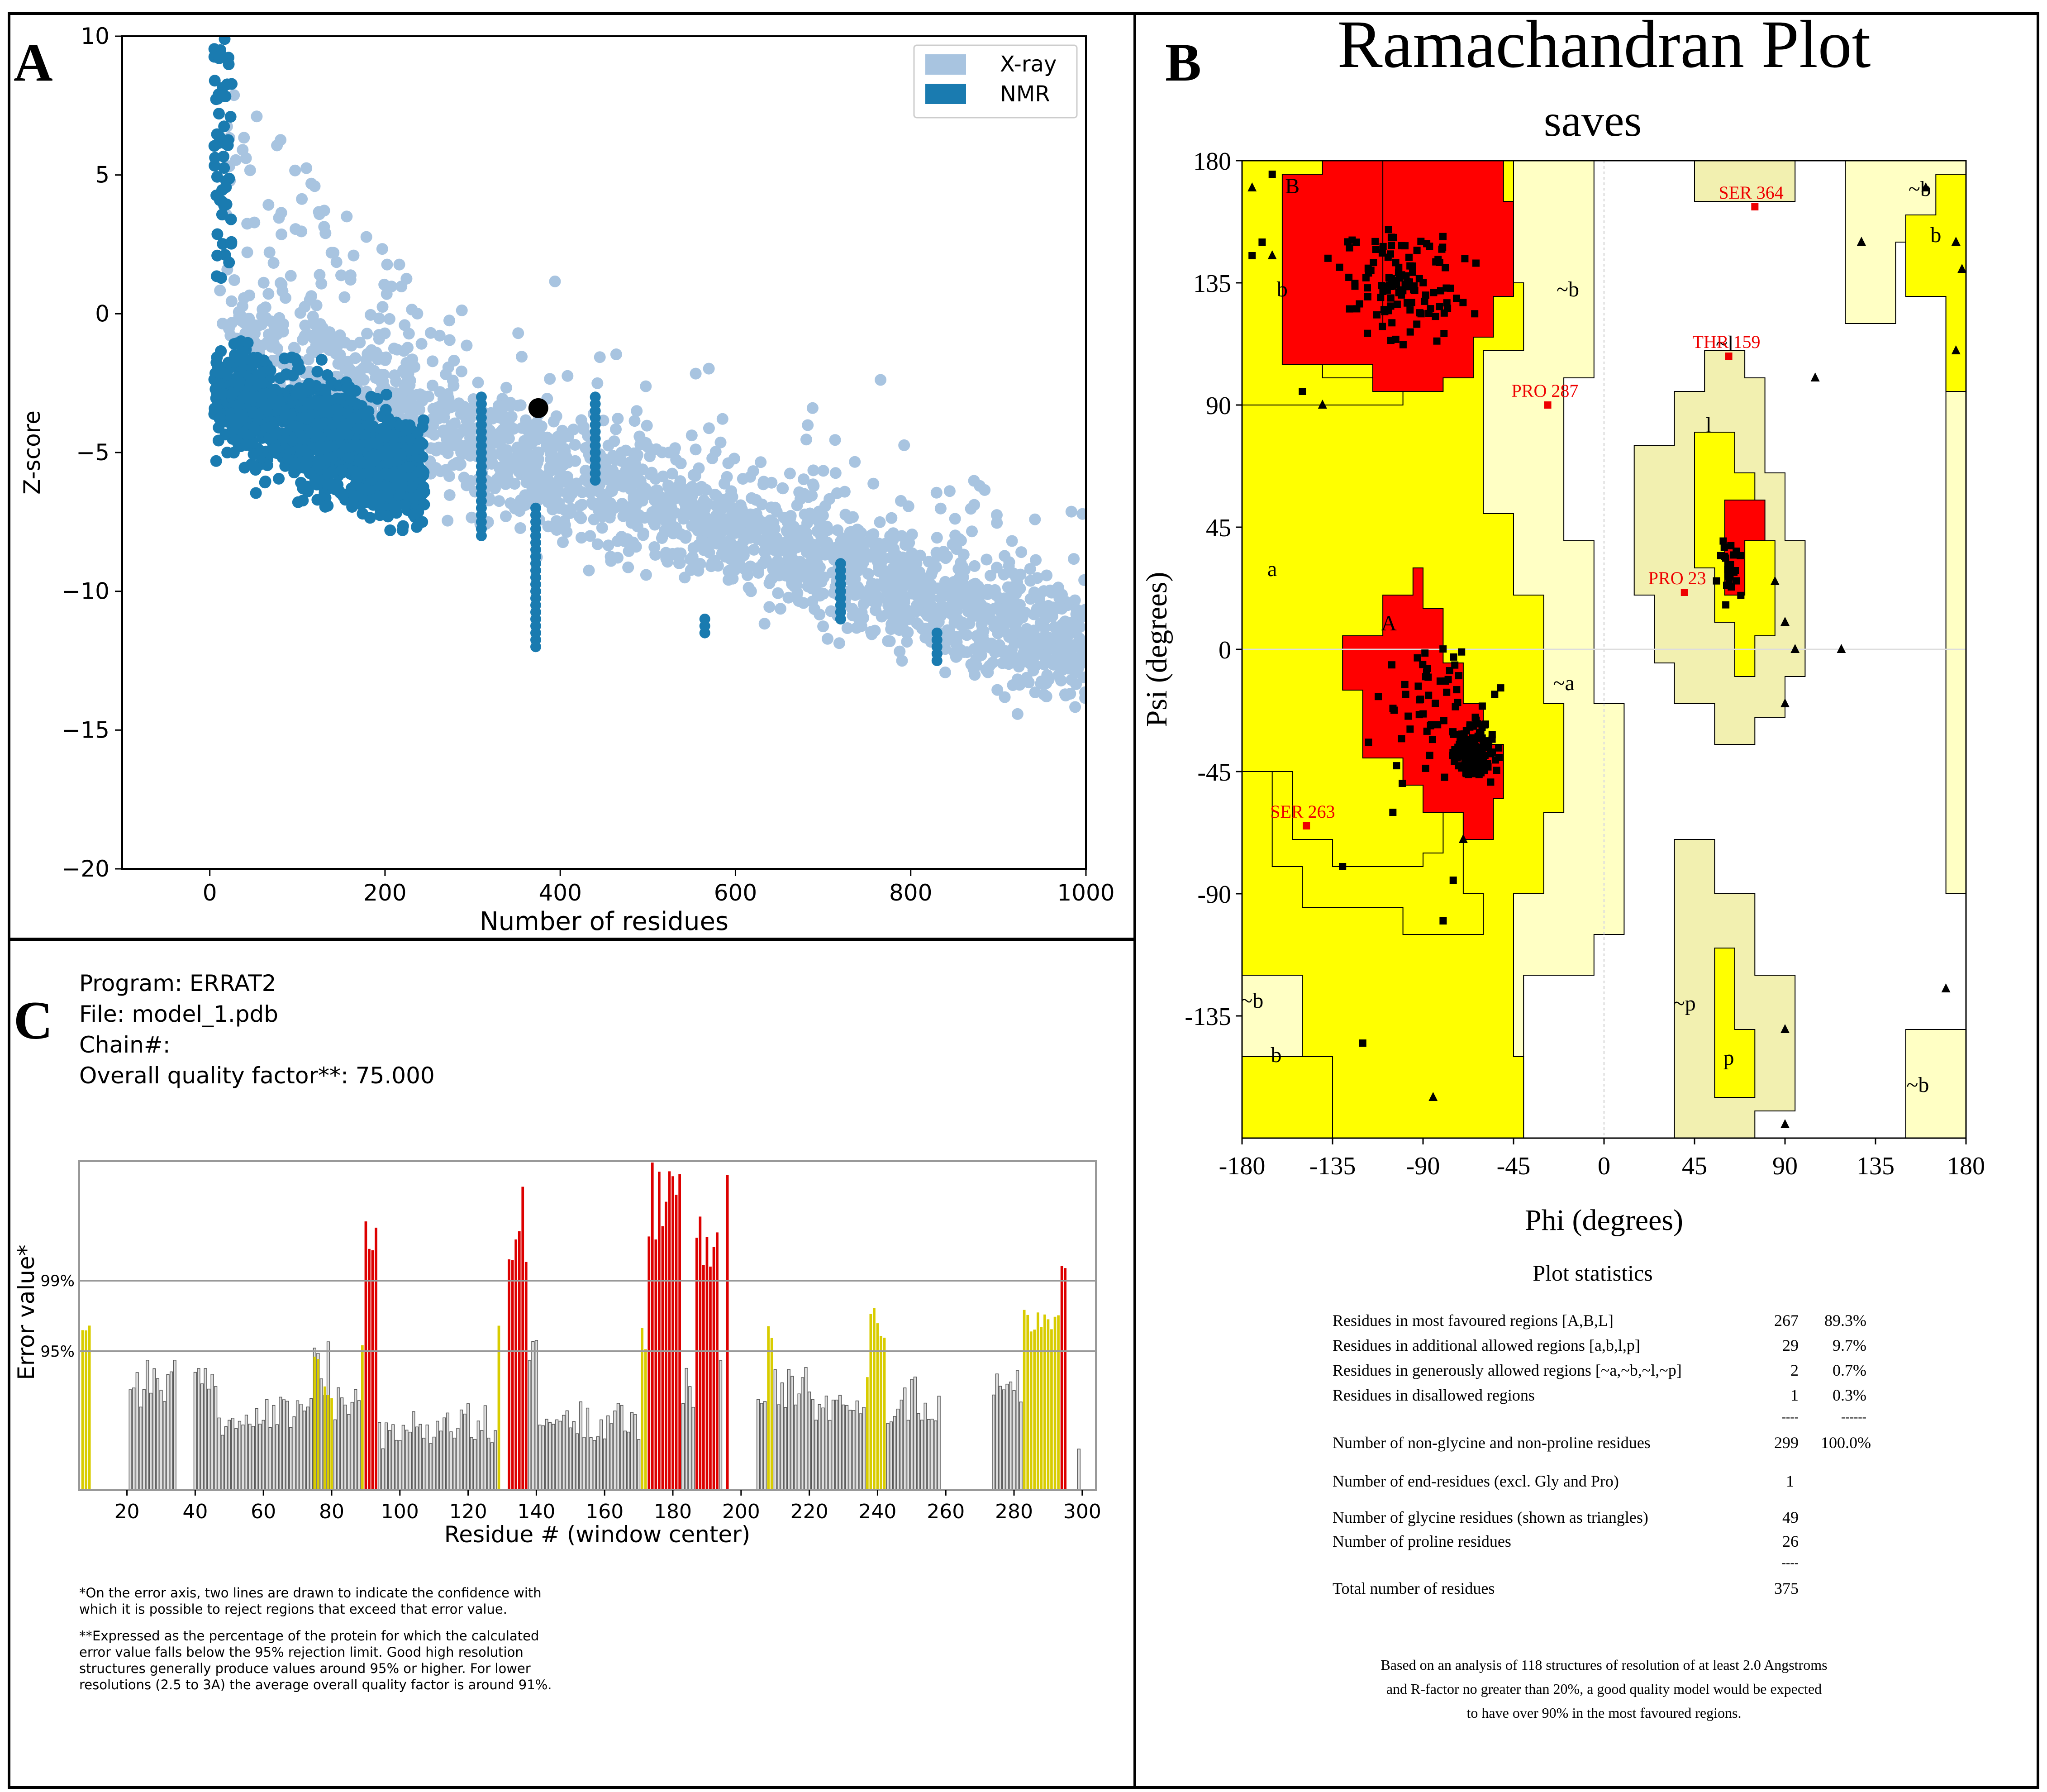 This screenshot has height=1792, width=2047. I want to click on region-label: ~b, so click(1568, 289).